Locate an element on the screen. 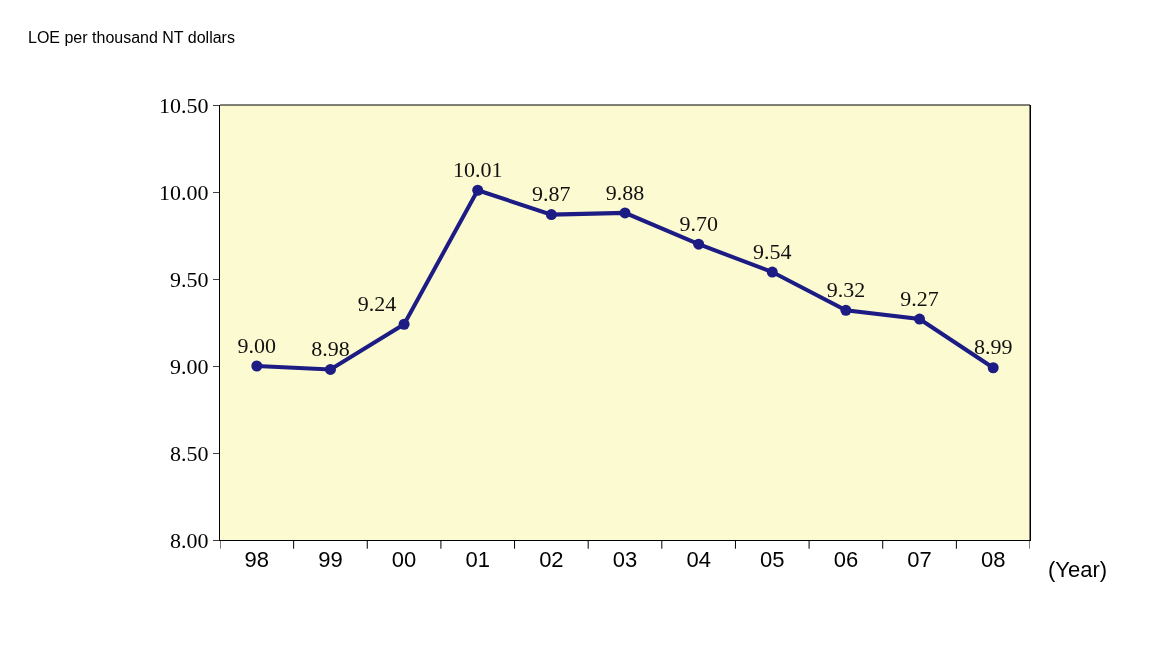 Image resolution: width=1164 pixels, height=651 pixels. y-tick-label: 9.50 is located at coordinates (189, 279).